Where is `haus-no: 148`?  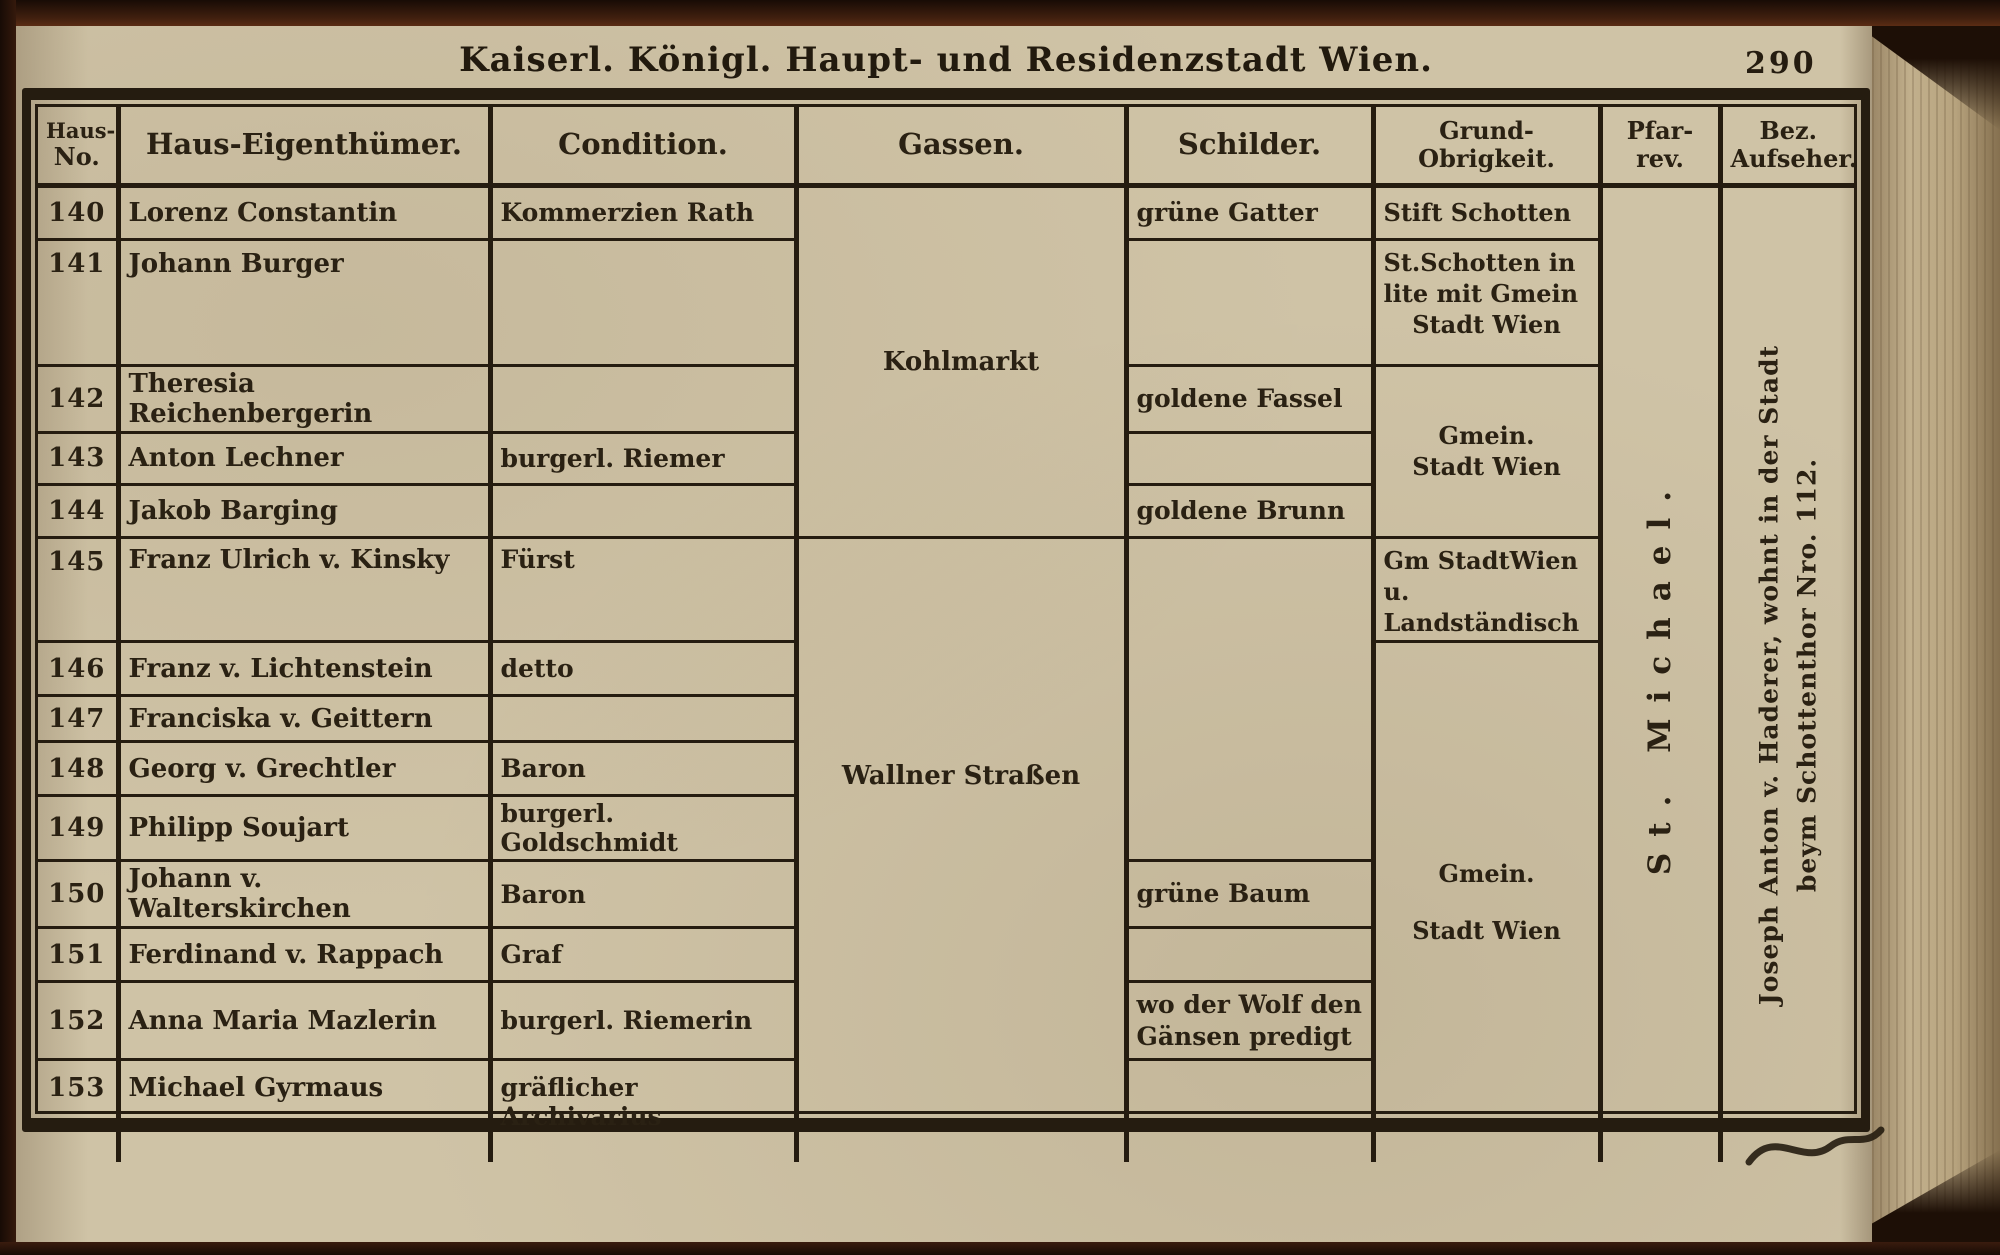
haus-no: 148 is located at coordinates (78, 769).